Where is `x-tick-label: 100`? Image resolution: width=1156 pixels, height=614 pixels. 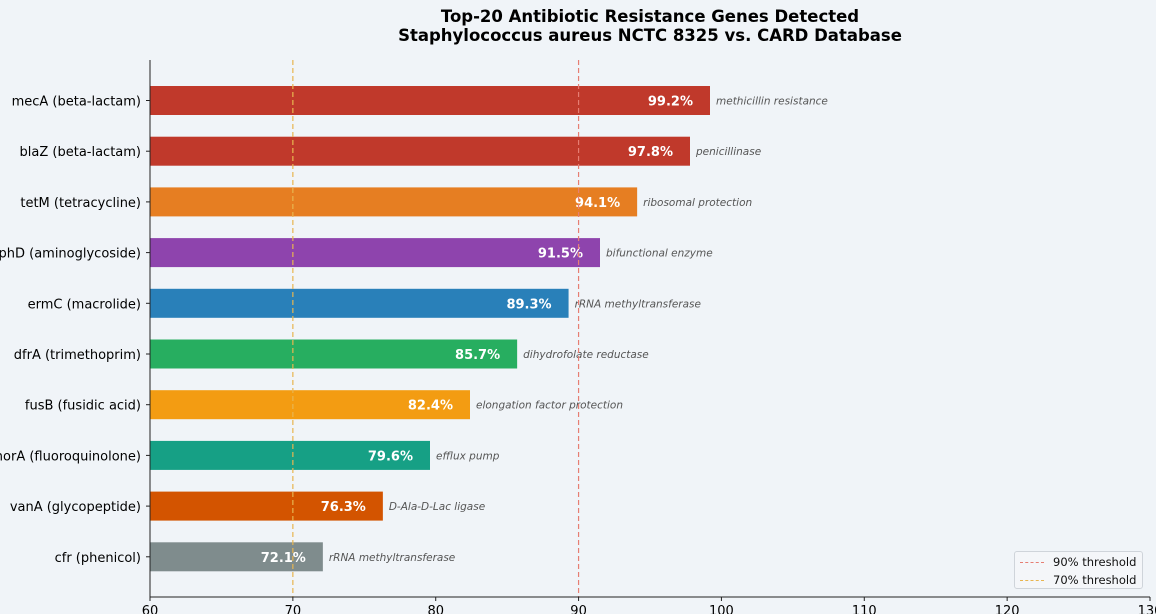 x-tick-label: 100 is located at coordinates (721, 609).